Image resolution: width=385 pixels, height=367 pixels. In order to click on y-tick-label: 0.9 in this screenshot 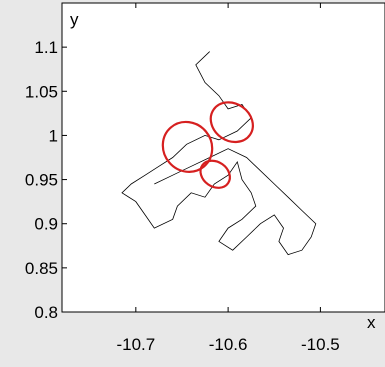, I will do `click(46, 224)`.